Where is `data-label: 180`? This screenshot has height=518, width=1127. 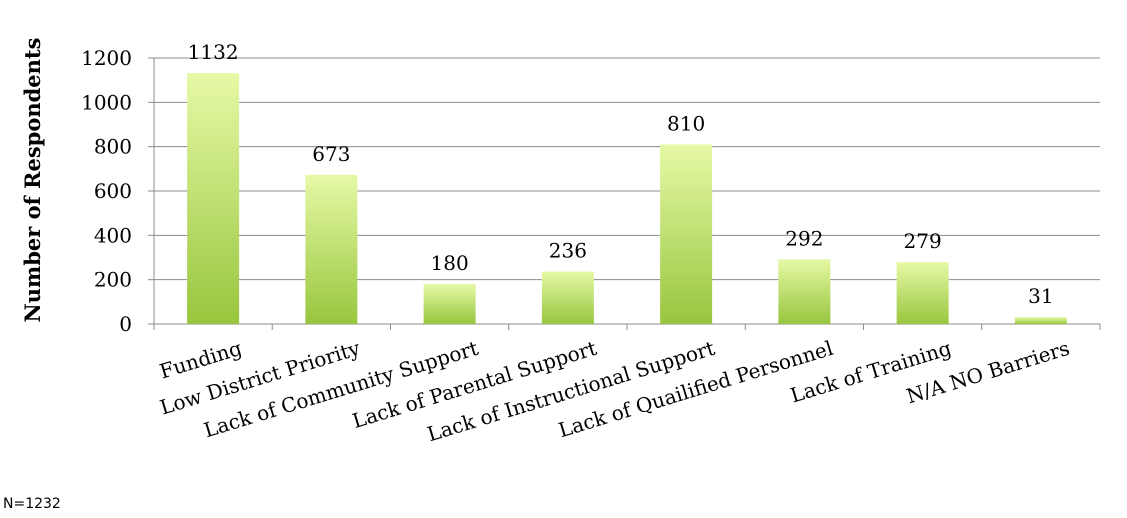 data-label: 180 is located at coordinates (450, 263).